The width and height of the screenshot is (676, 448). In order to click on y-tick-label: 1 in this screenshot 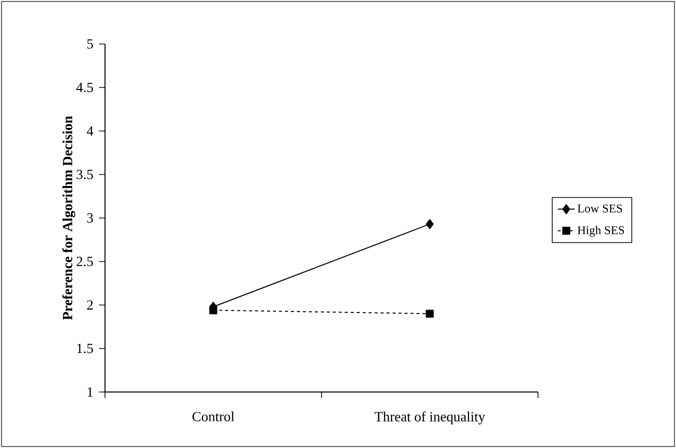, I will do `click(90, 392)`.